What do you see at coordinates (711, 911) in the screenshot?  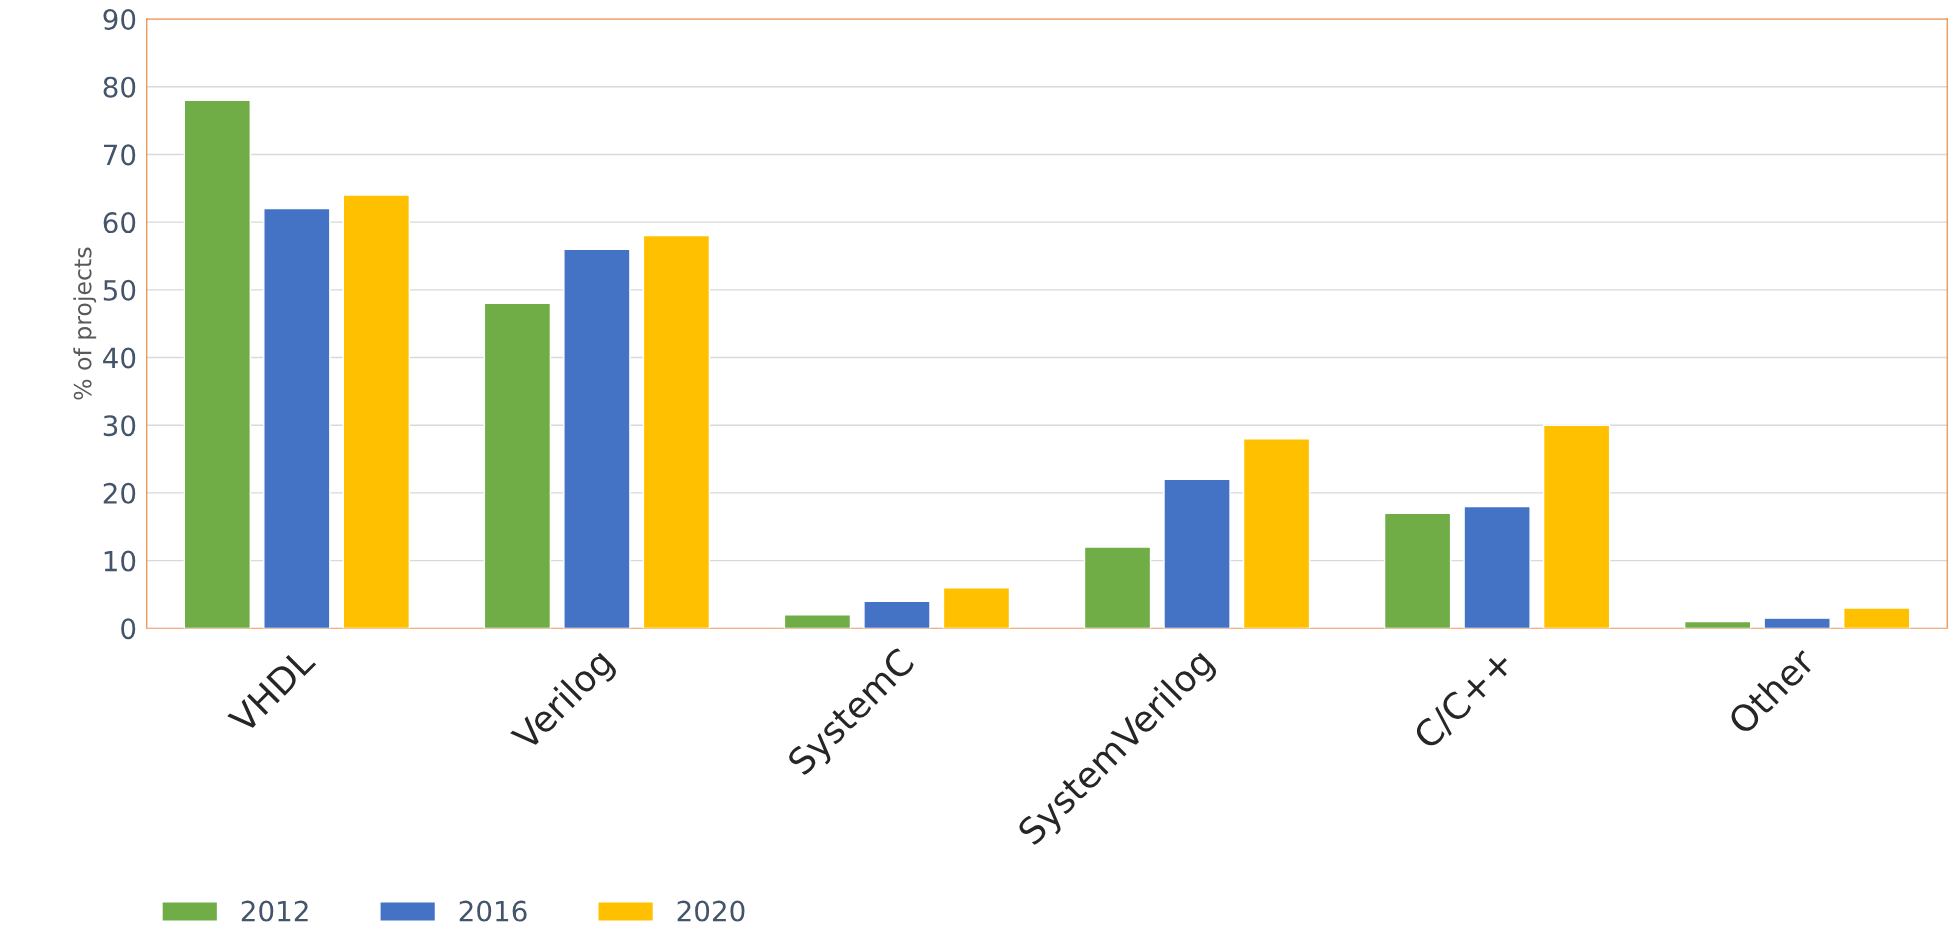 I see `legend-label: 2020` at bounding box center [711, 911].